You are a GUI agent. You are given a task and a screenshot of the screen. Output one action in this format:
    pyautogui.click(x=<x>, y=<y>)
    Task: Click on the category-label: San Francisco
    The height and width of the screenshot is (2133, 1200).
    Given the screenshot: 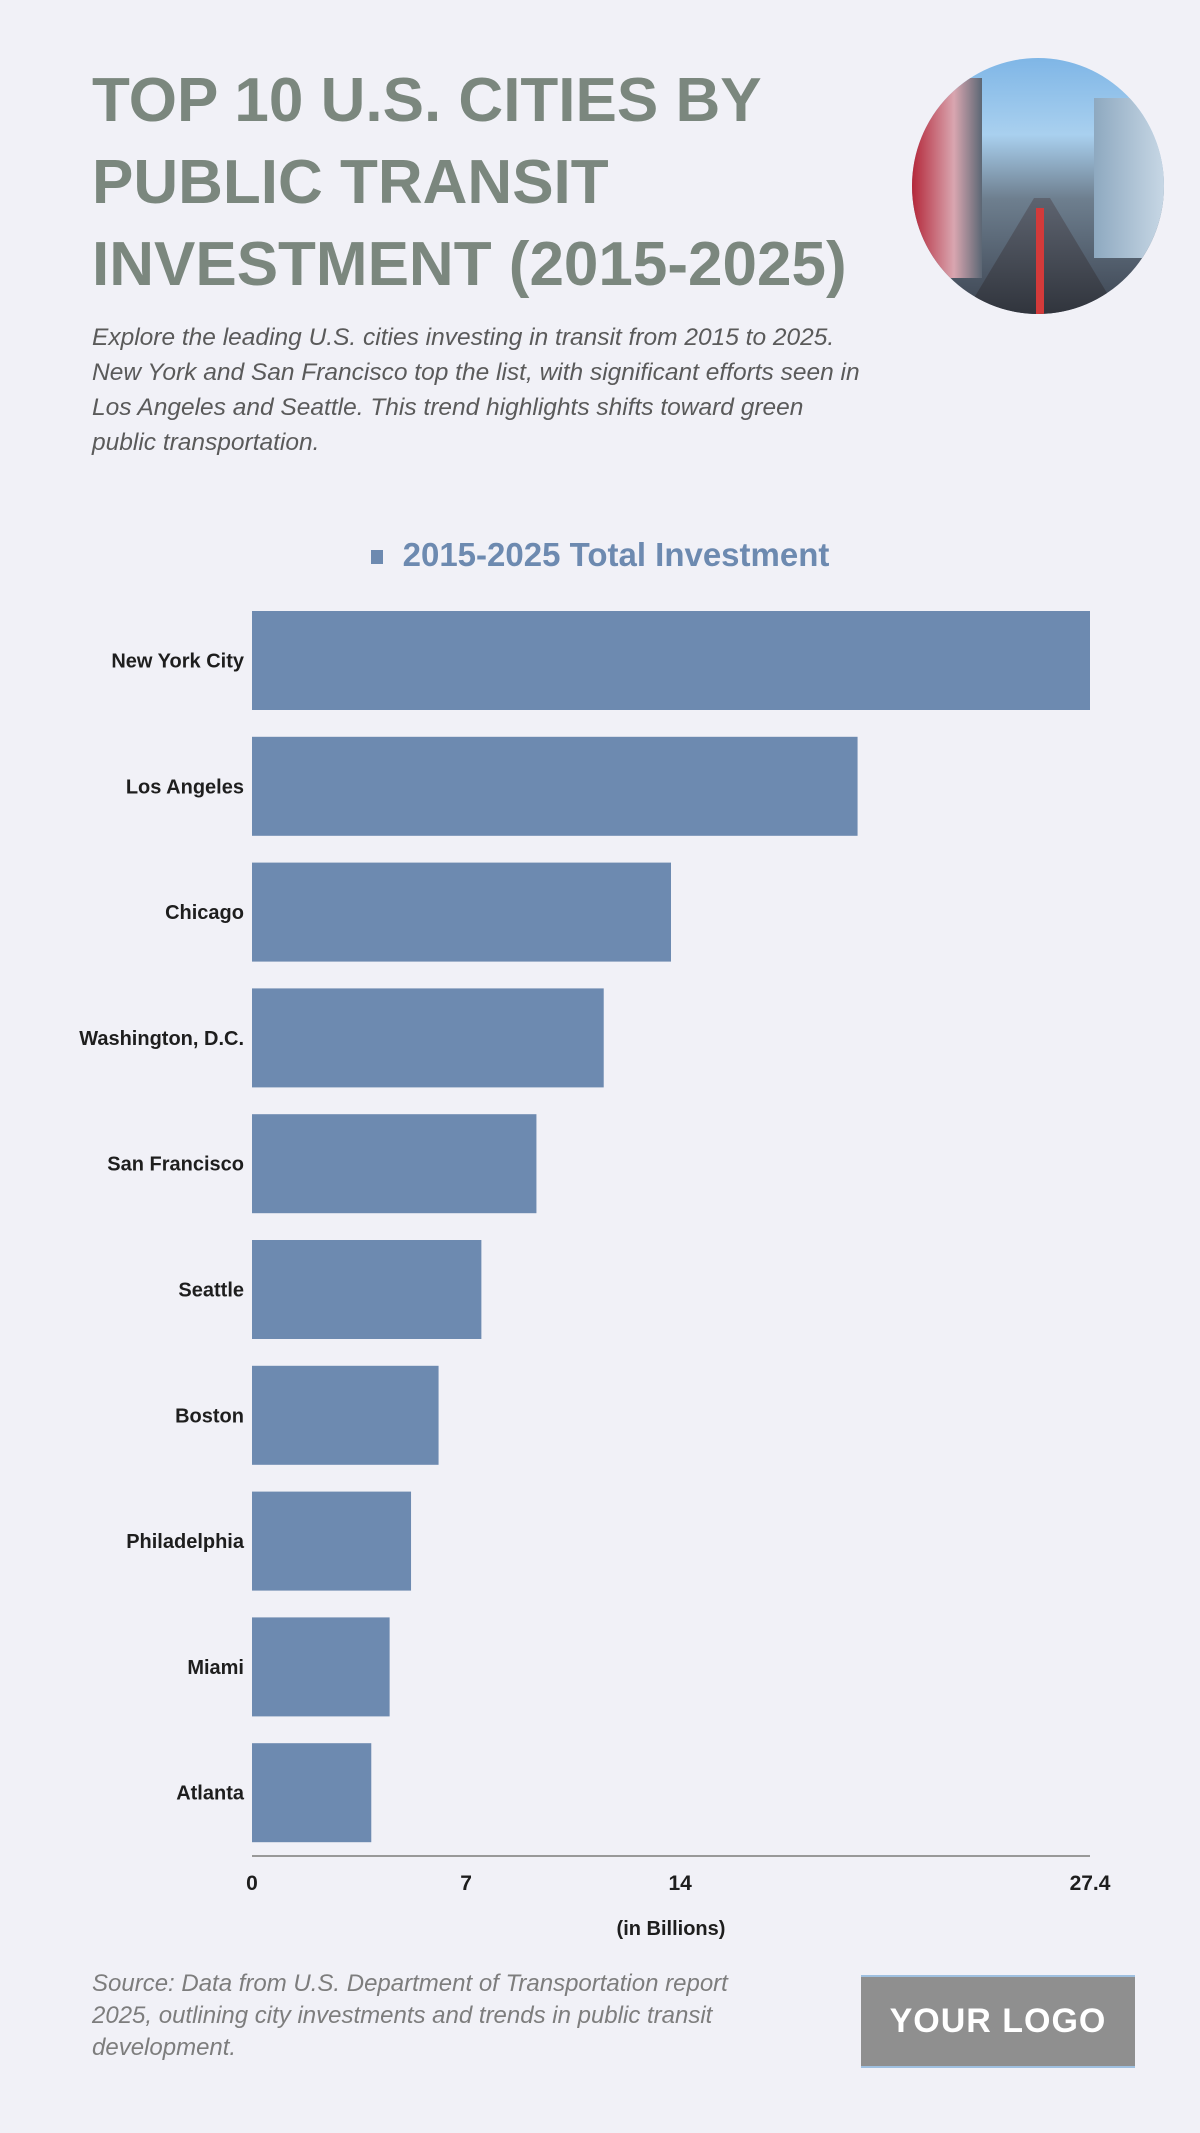 What is the action you would take?
    pyautogui.click(x=175, y=1165)
    